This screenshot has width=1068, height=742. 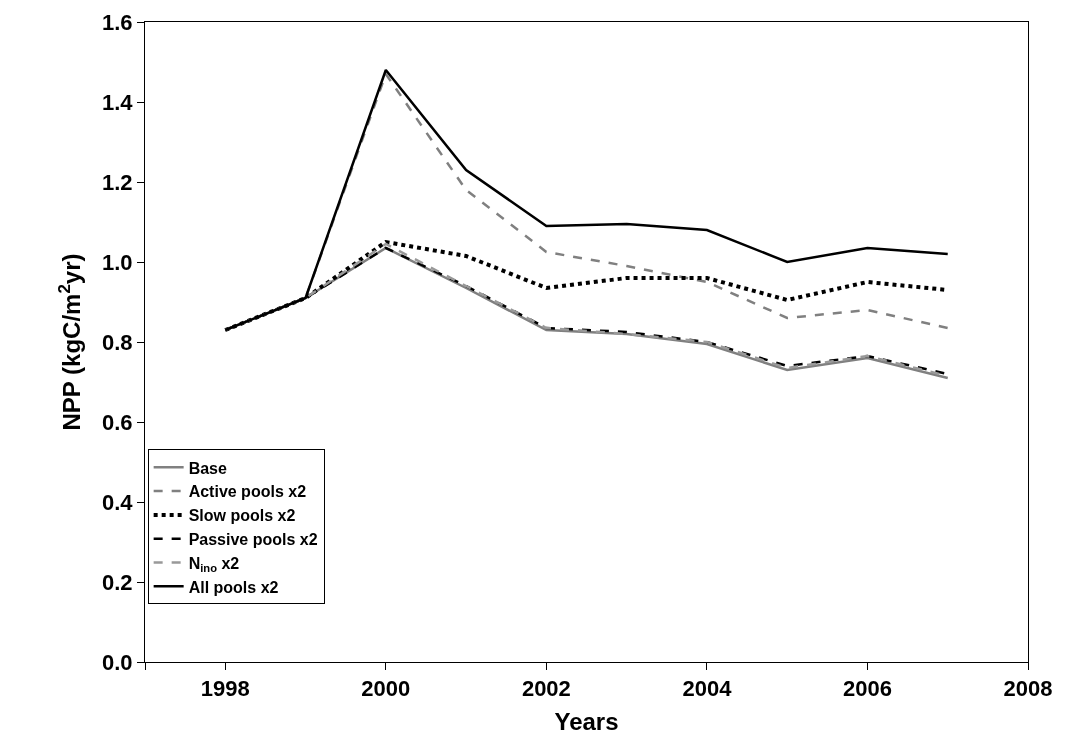 What do you see at coordinates (586, 721) in the screenshot?
I see `x-axis-title: Years` at bounding box center [586, 721].